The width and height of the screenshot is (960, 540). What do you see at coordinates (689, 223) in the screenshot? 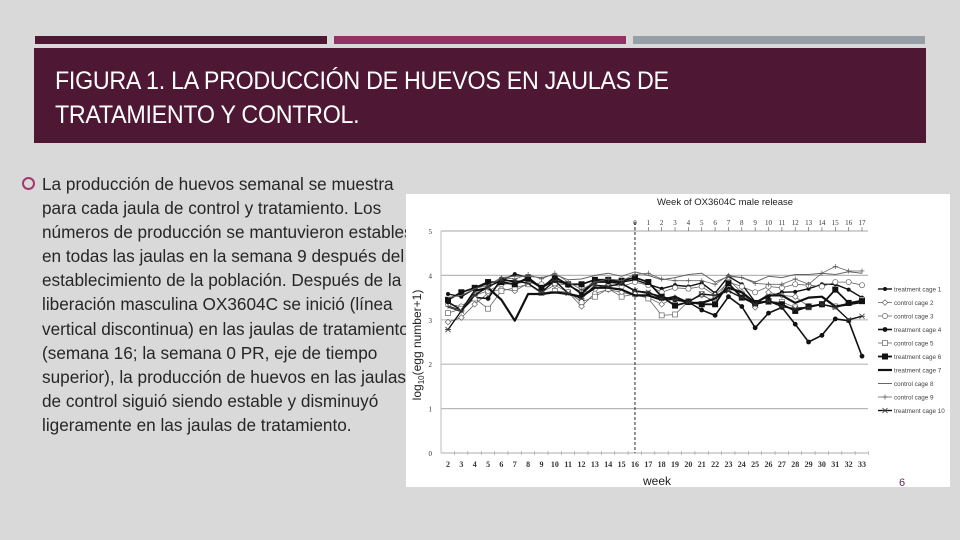
I see `top-tick-label: 4` at bounding box center [689, 223].